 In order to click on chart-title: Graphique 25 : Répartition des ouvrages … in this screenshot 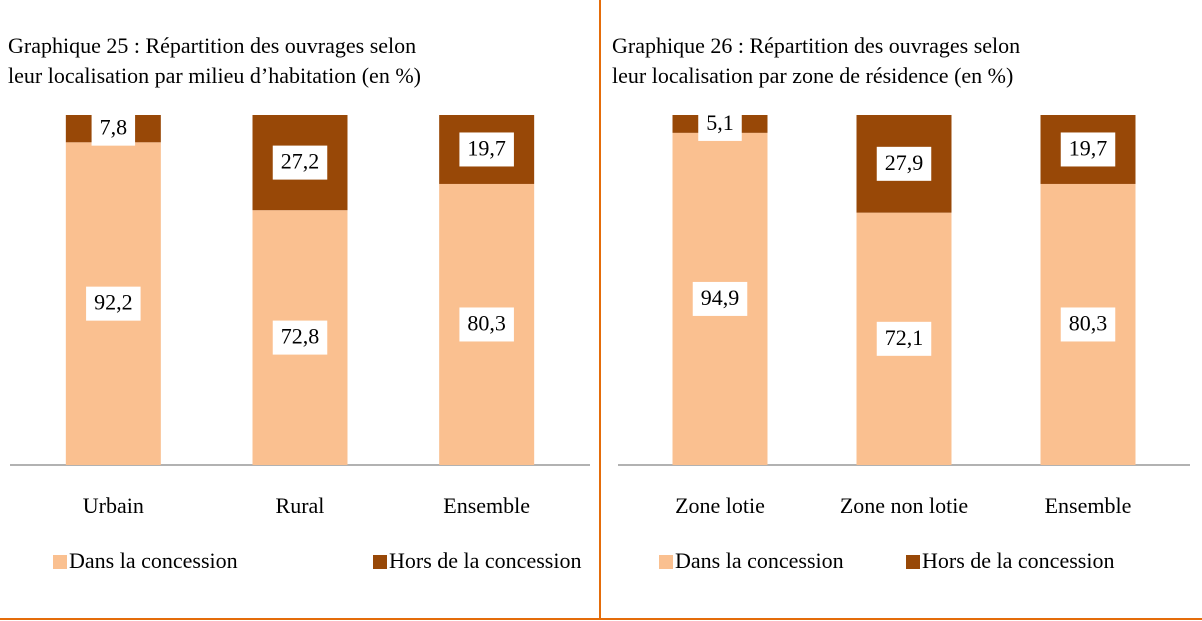, I will do `click(212, 45)`.